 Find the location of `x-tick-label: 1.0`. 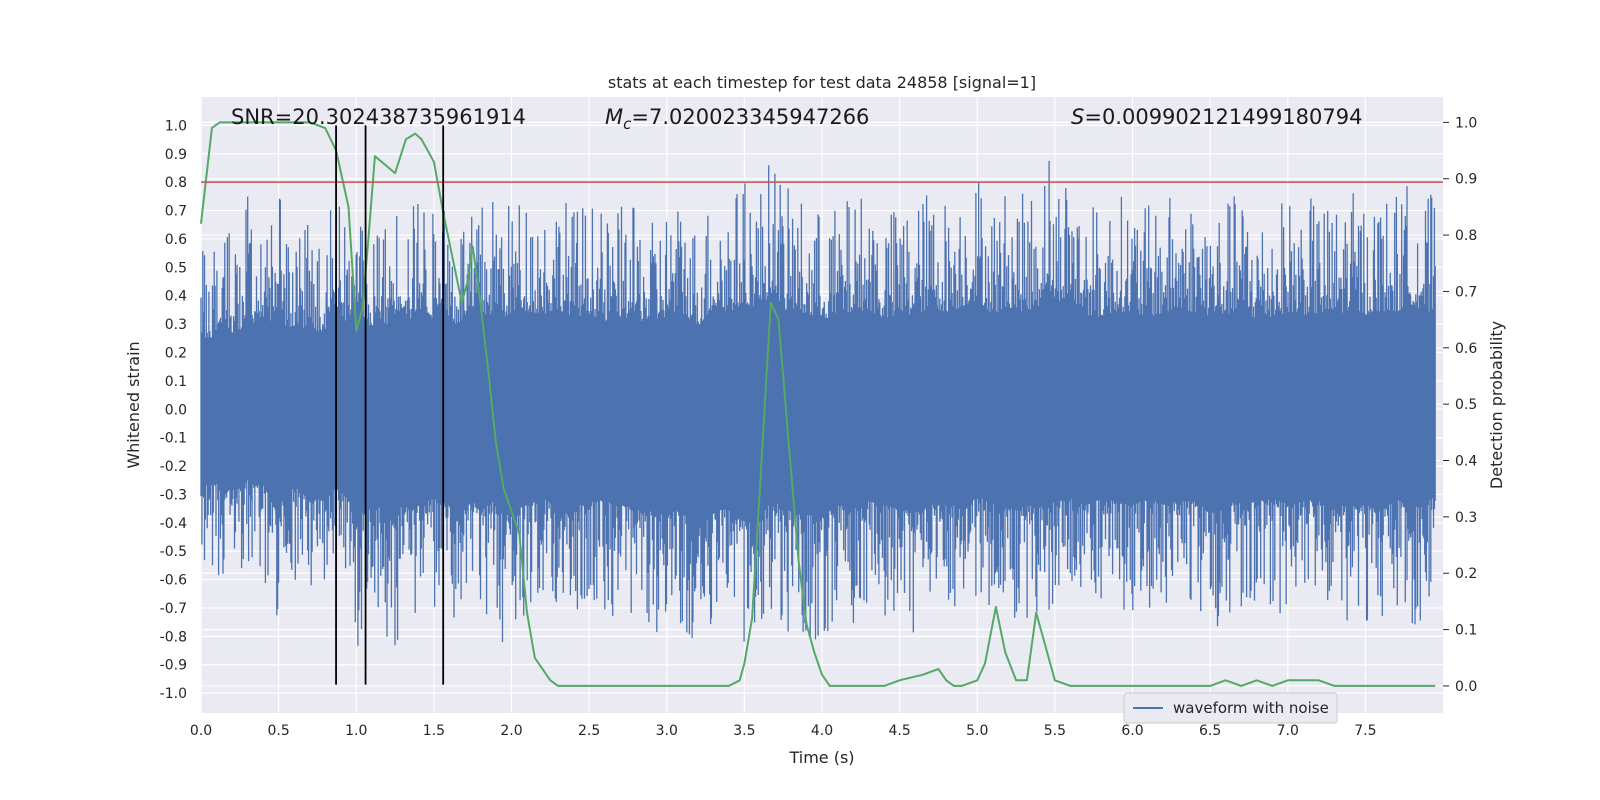

x-tick-label: 1.0 is located at coordinates (356, 731).